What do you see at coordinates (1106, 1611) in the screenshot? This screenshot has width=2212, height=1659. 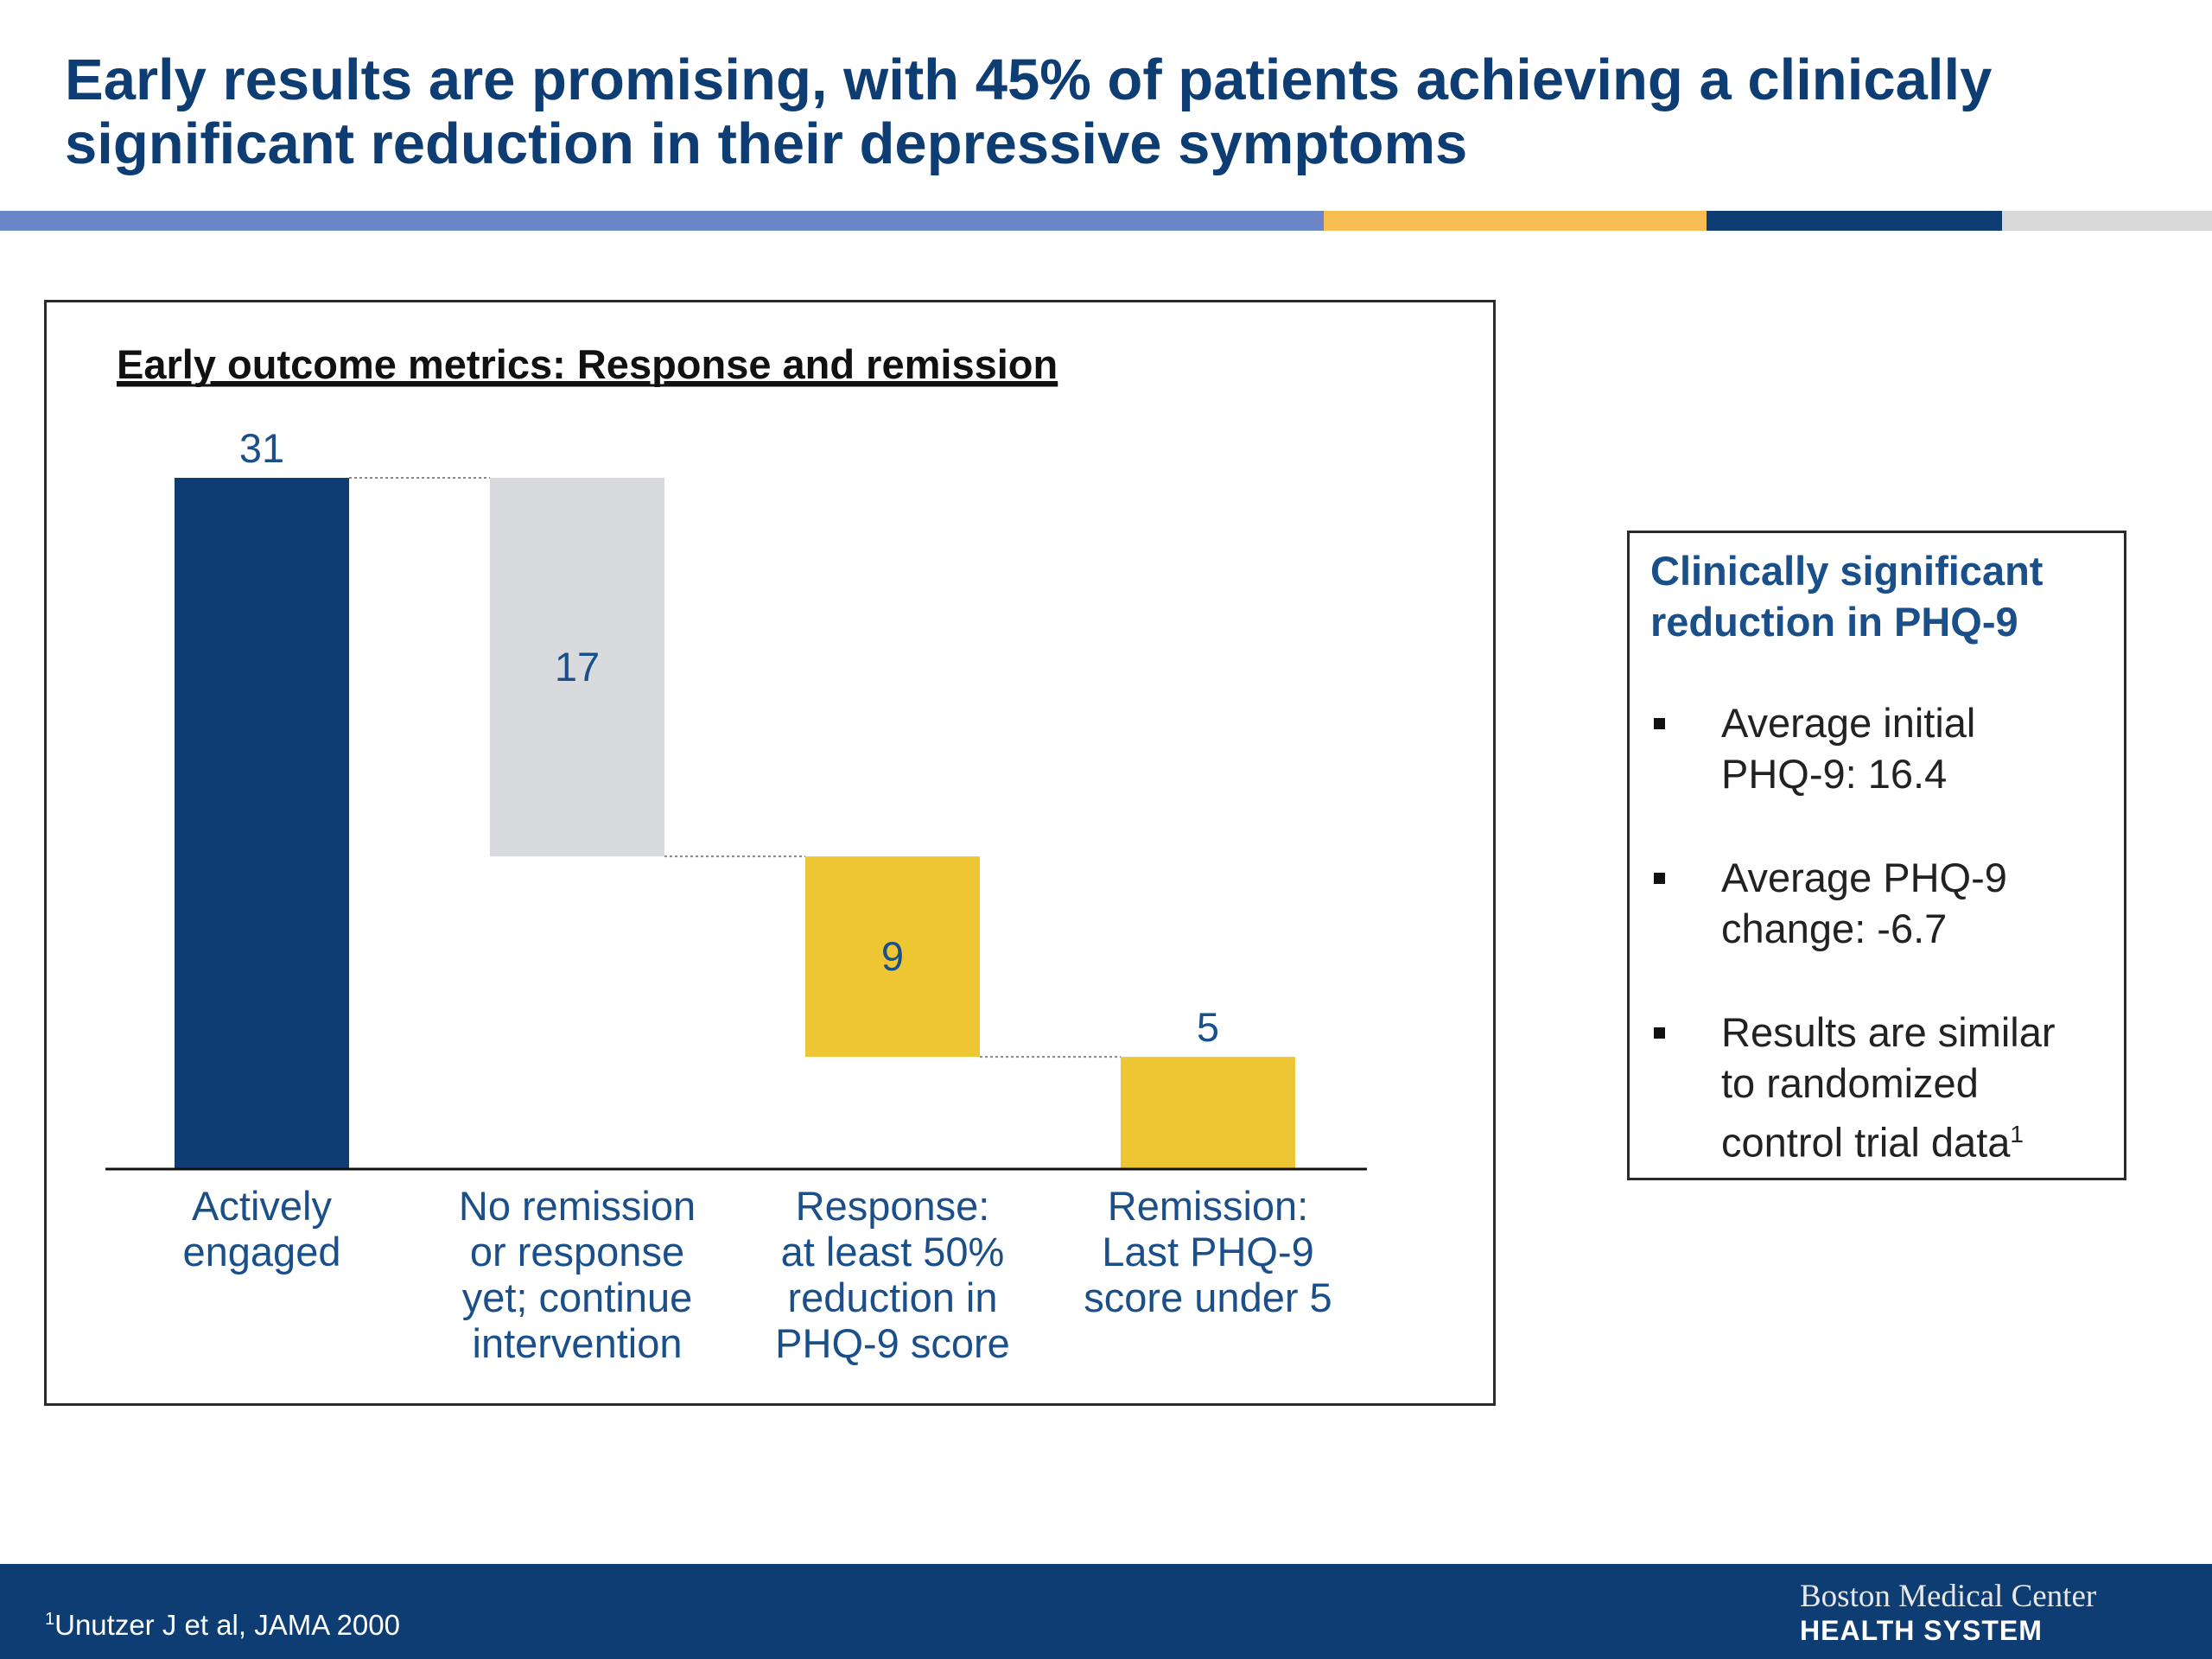 I see `footer-bar` at bounding box center [1106, 1611].